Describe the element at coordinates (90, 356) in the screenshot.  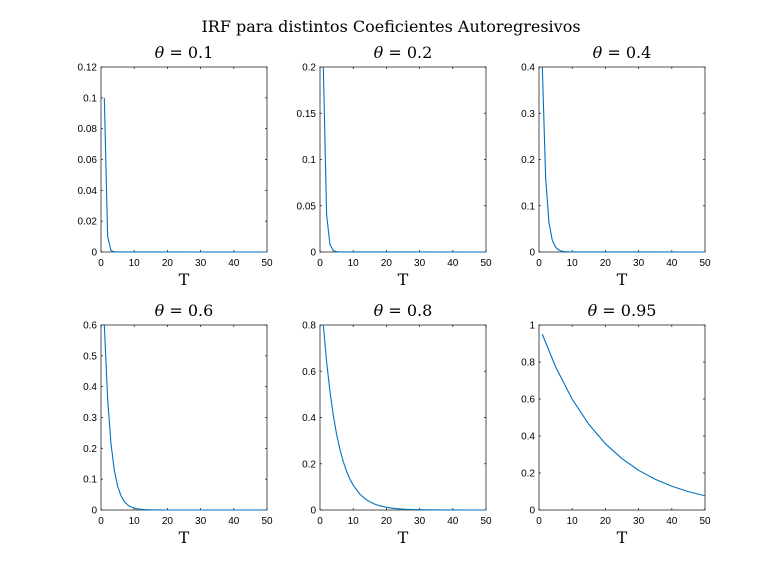
I see `y-tick-label: 0.5` at that location.